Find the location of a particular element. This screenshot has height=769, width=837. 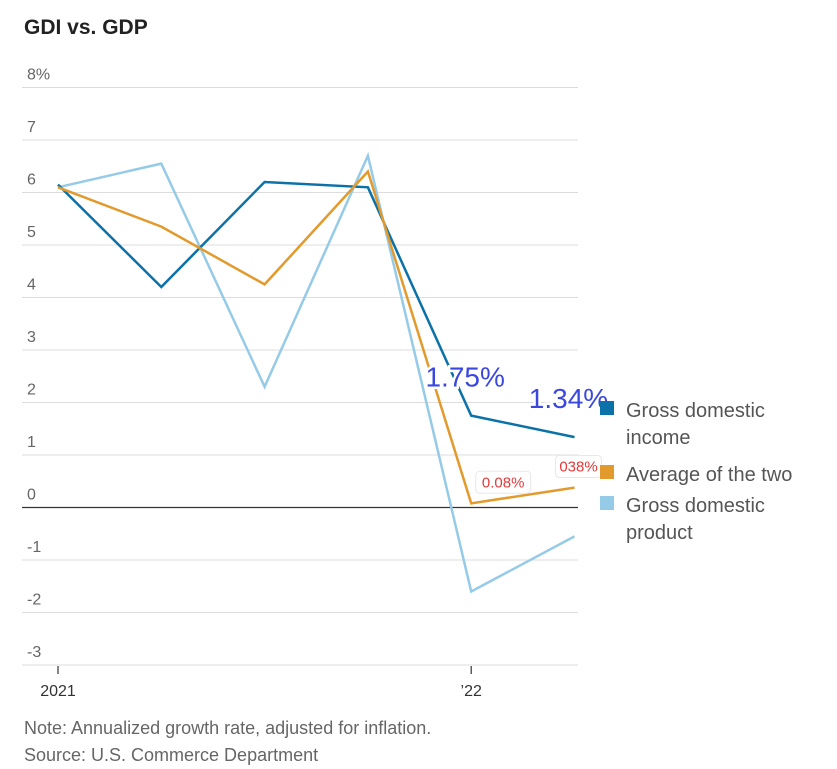

annotation-label-big: 1.75% is located at coordinates (464, 377).